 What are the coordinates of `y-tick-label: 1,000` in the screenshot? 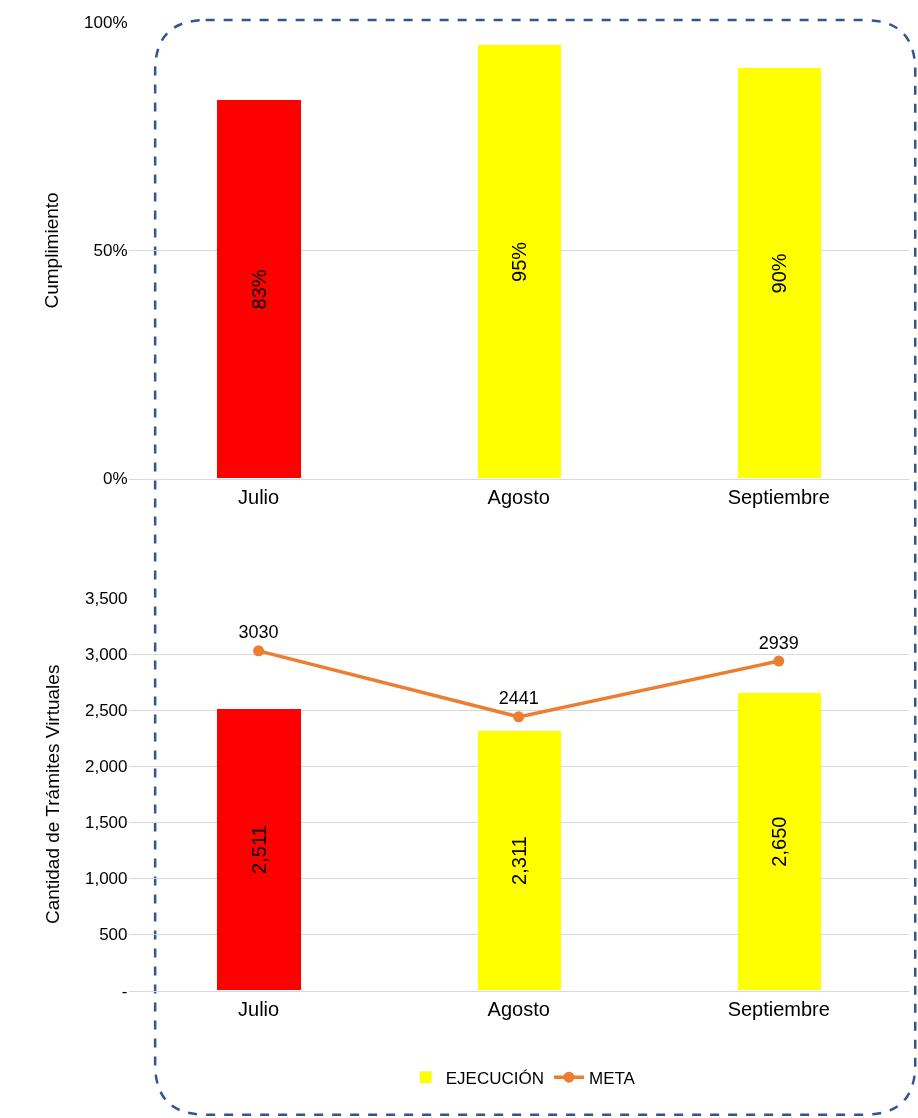 It's located at (106, 879).